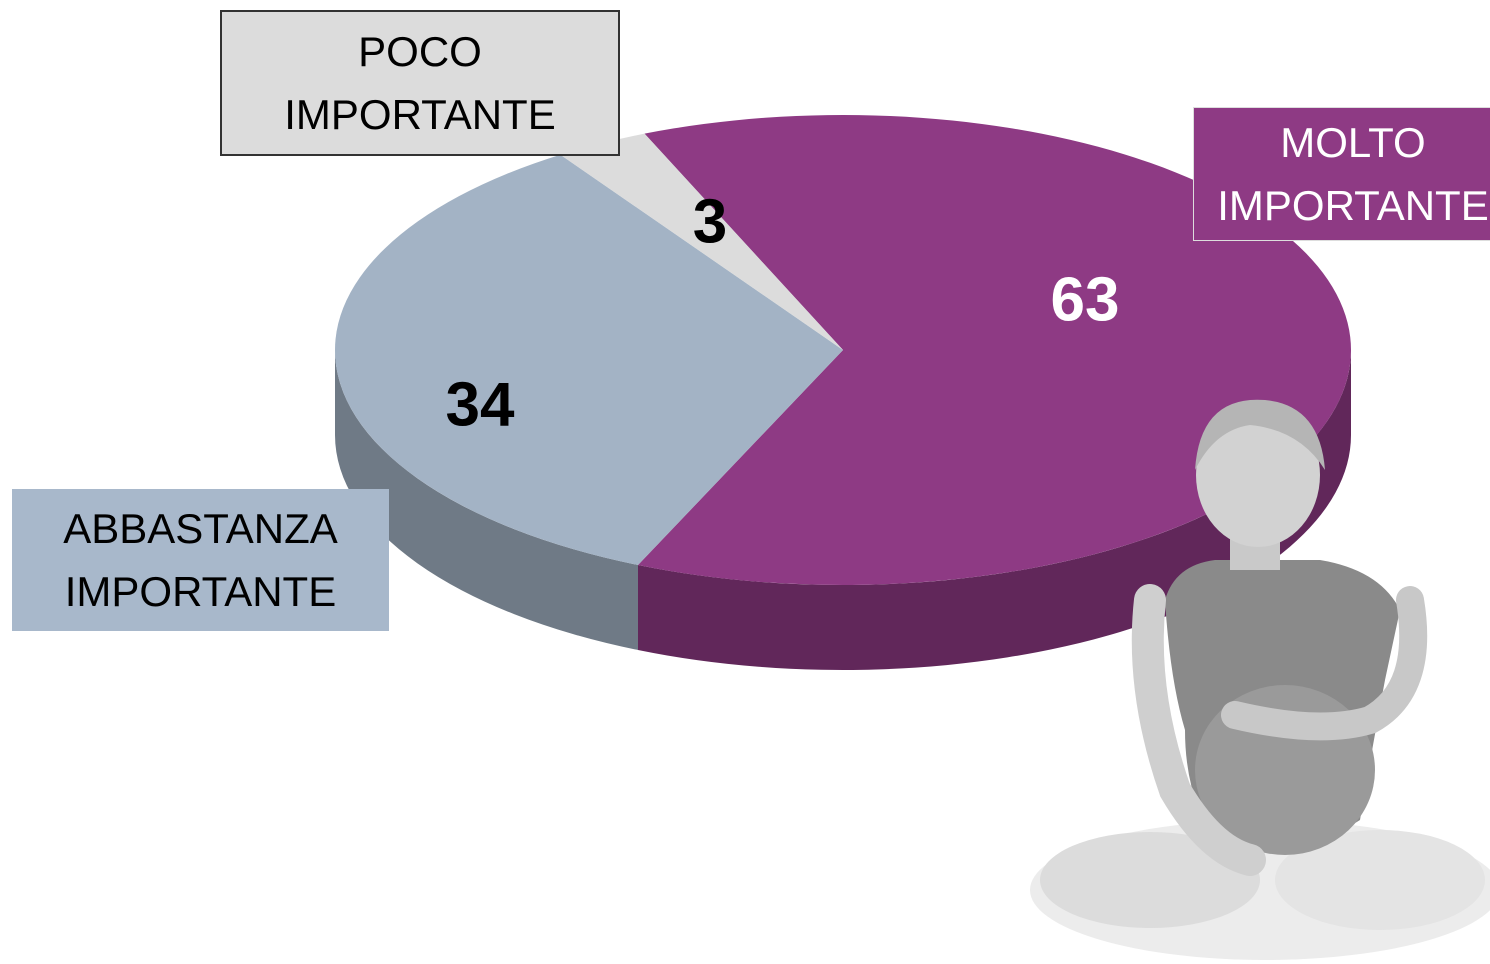 Image resolution: width=1490 pixels, height=964 pixels. Describe the element at coordinates (1260, 434) in the screenshot. I see `photo-hair` at that location.